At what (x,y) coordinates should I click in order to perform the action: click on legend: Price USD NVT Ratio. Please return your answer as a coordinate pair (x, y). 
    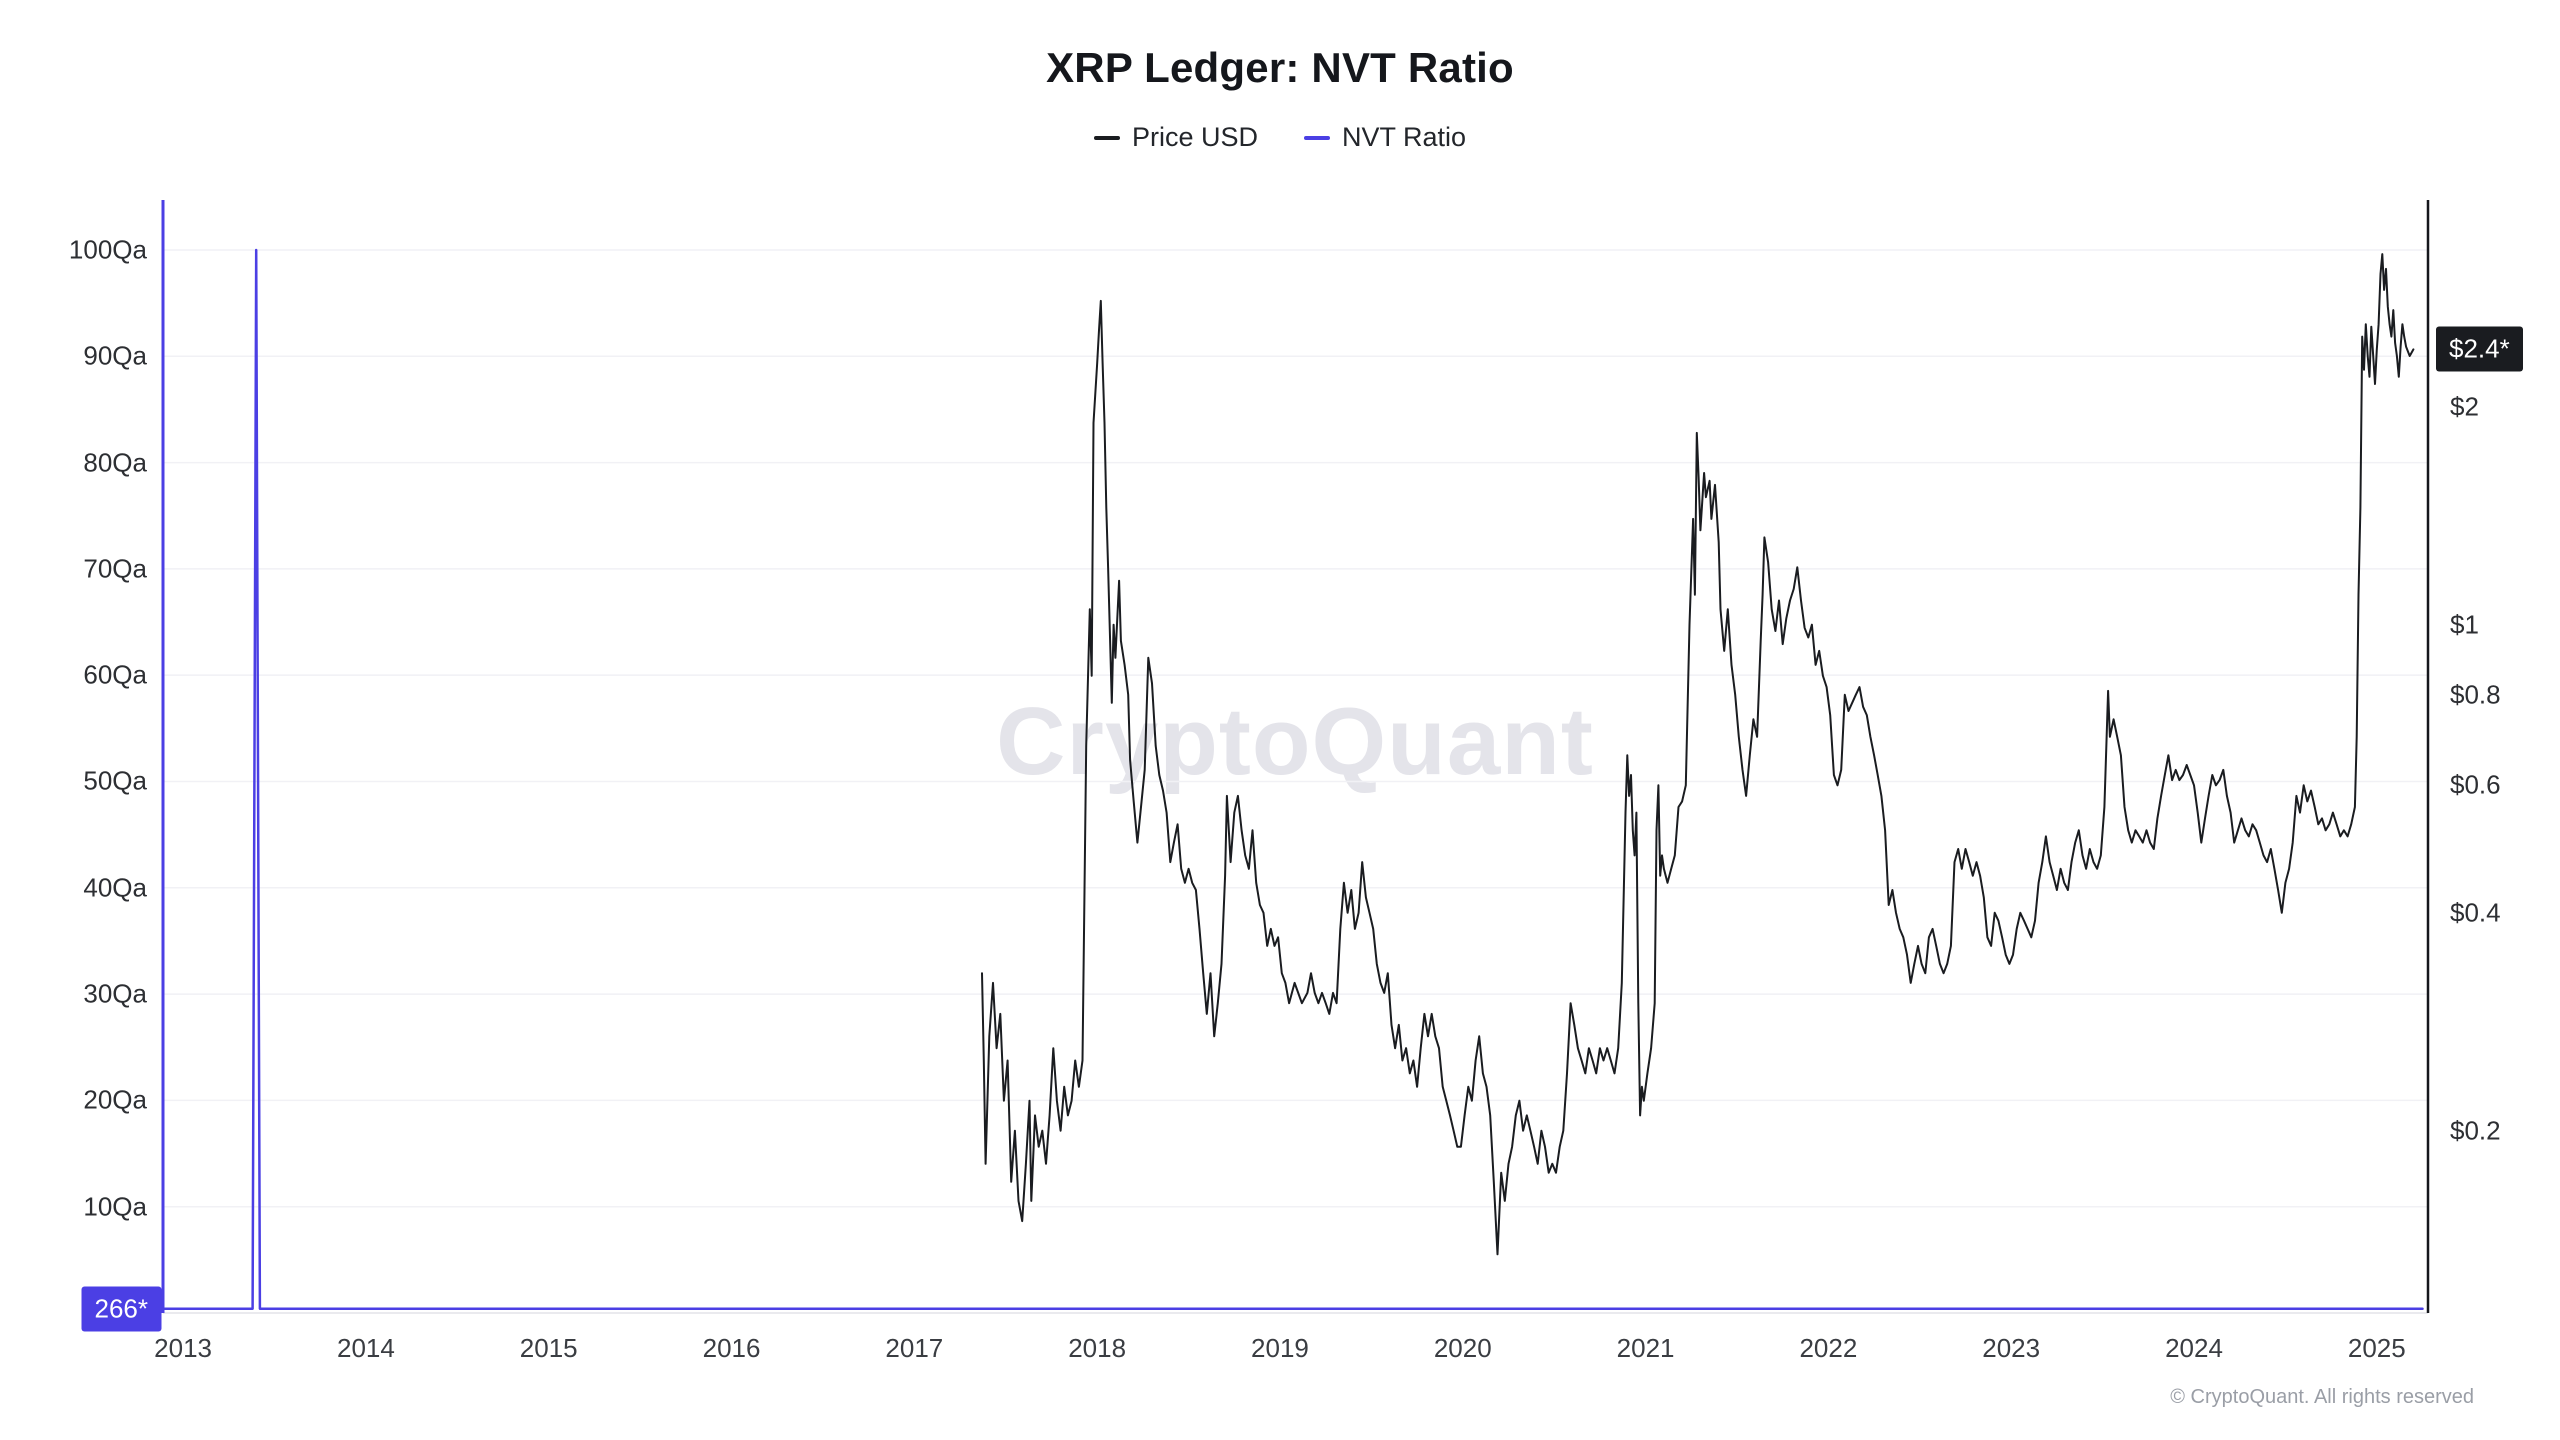
    Looking at the image, I should click on (1280, 137).